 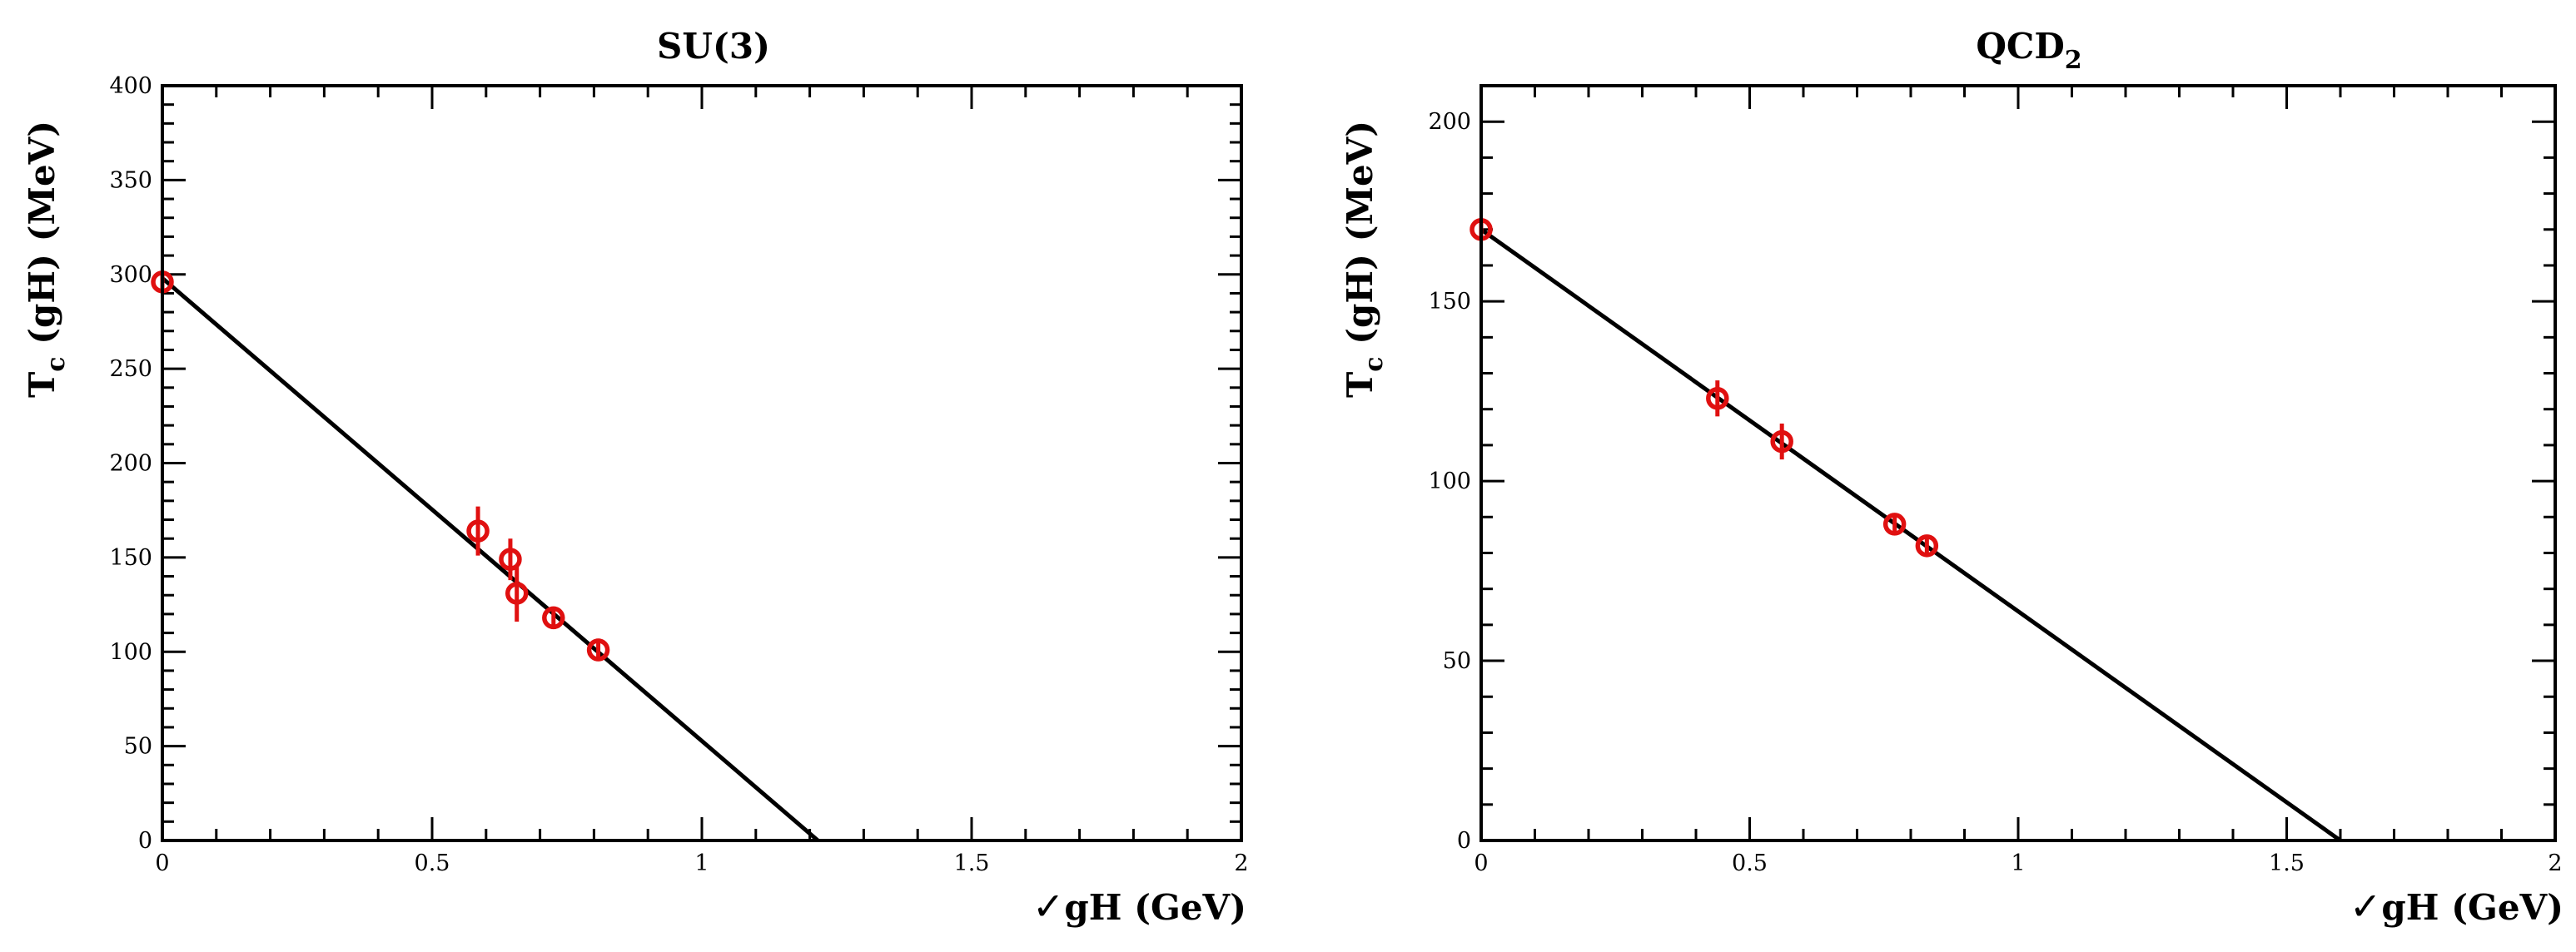 I want to click on chart-title: QCD2, so click(x=2028, y=50).